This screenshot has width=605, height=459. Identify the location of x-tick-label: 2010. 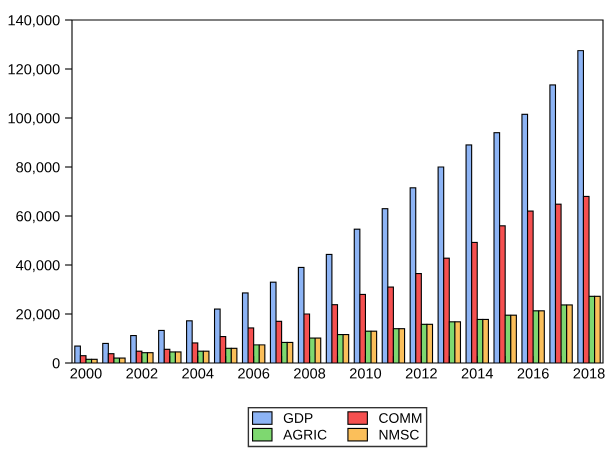
(366, 373).